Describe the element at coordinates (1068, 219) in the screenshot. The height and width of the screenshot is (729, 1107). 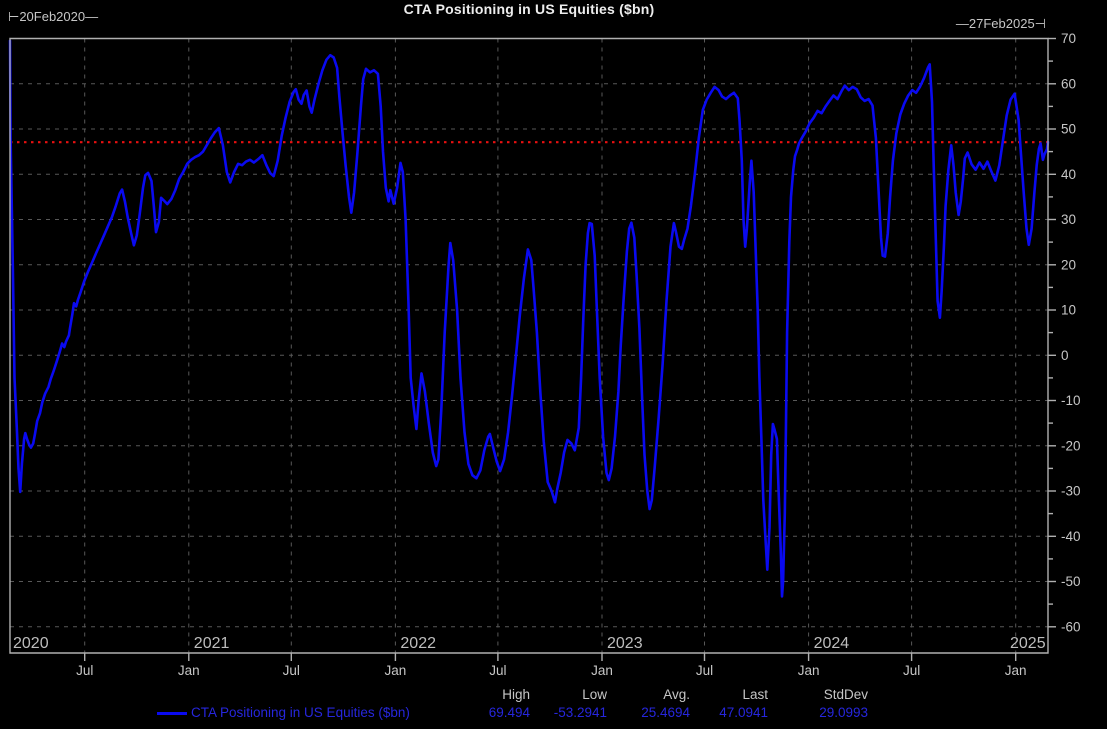
I see `y-tick-label: 30` at that location.